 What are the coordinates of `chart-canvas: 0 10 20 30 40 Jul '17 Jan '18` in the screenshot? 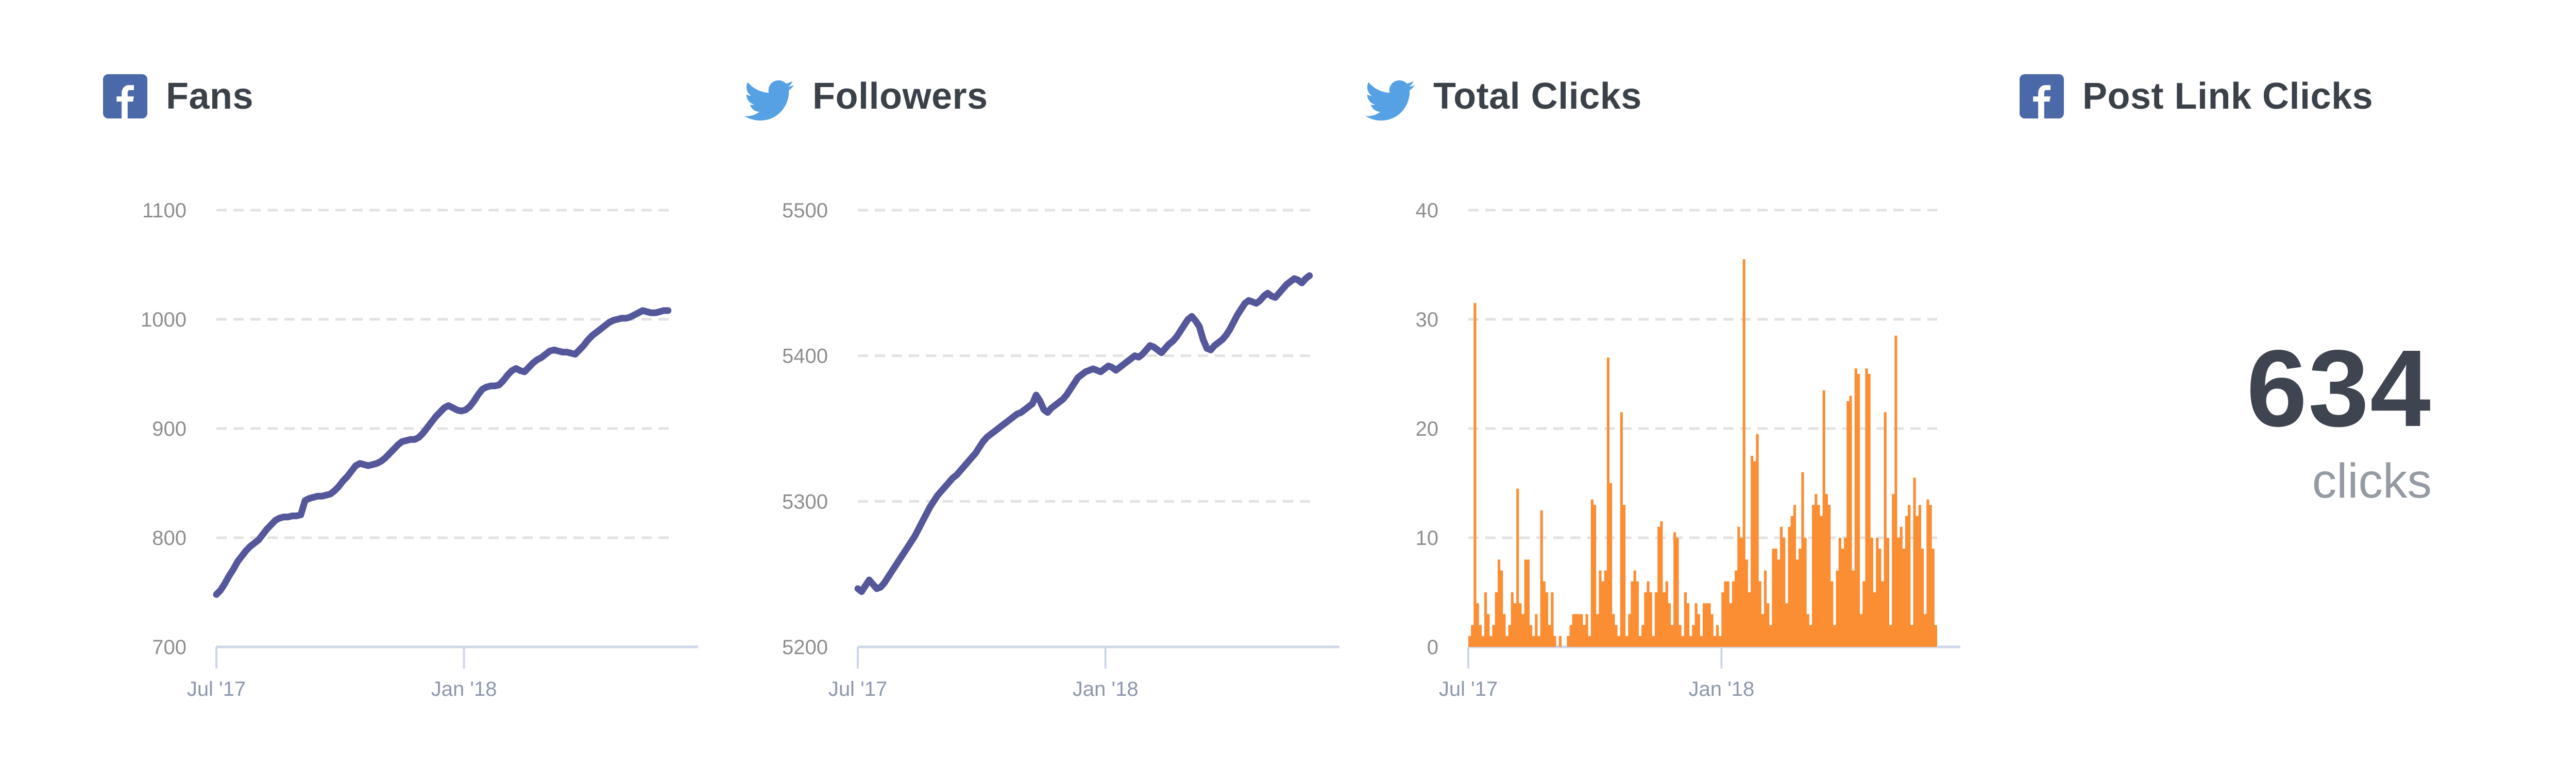 It's located at (1688, 449).